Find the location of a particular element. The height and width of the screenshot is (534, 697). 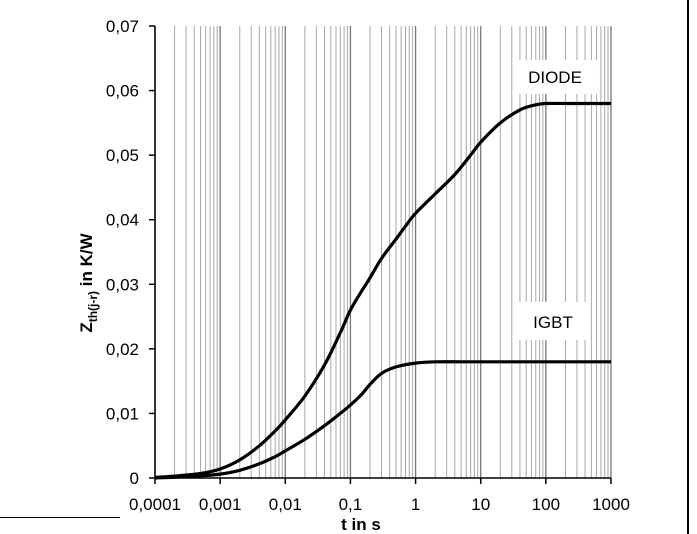

y-tick-label: 0,05 is located at coordinates (122, 155).